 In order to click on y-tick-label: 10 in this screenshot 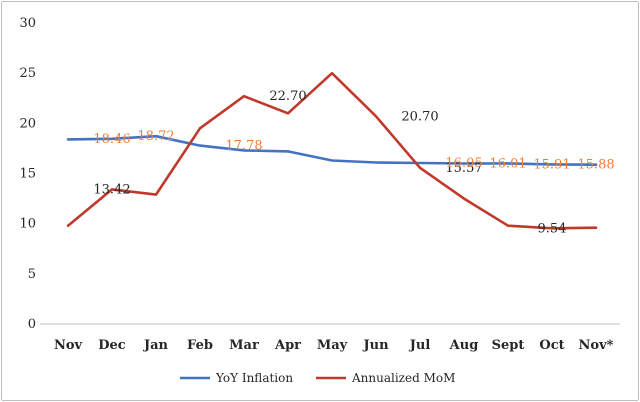, I will do `click(27, 224)`.